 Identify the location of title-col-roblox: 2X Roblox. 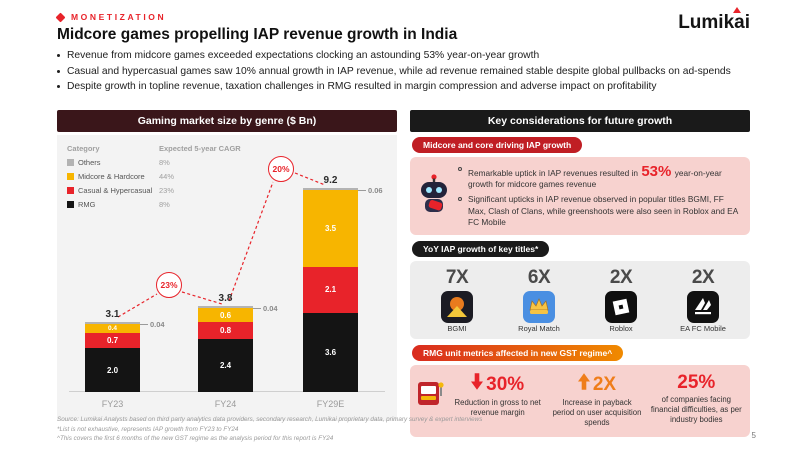
(621, 300).